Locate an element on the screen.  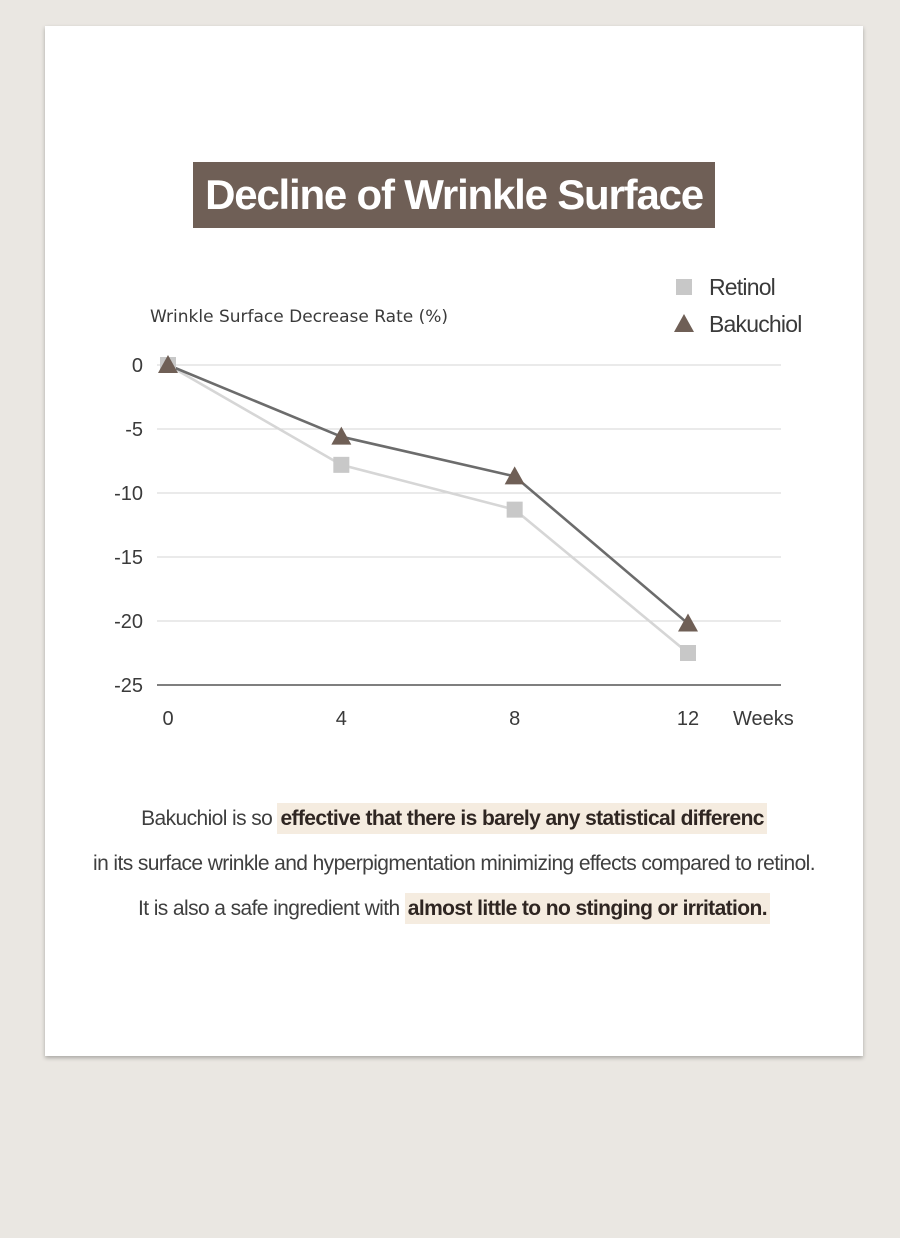
y-tick-label: -20 is located at coordinates (128, 622).